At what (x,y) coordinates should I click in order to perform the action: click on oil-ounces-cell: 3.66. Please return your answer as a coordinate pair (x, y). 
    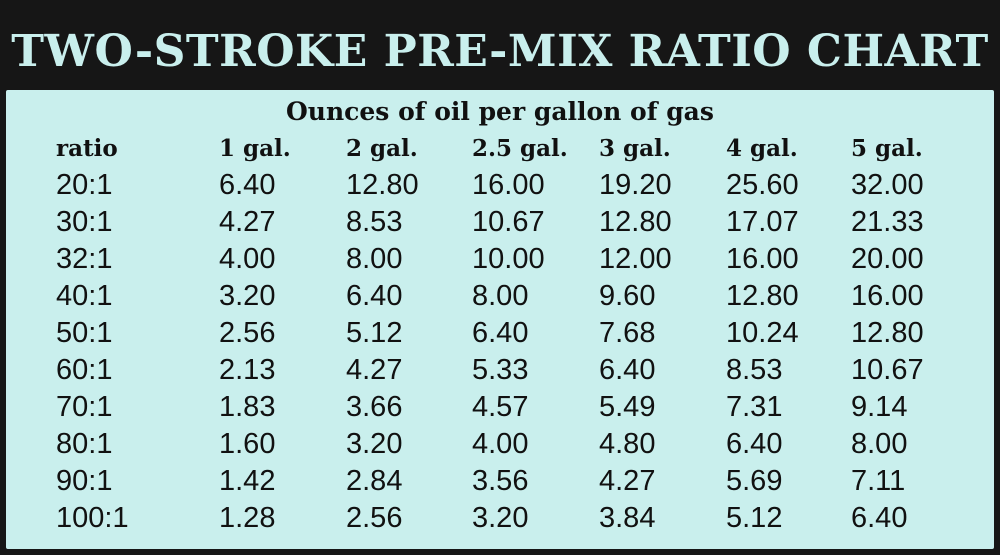
    Looking at the image, I should click on (374, 407).